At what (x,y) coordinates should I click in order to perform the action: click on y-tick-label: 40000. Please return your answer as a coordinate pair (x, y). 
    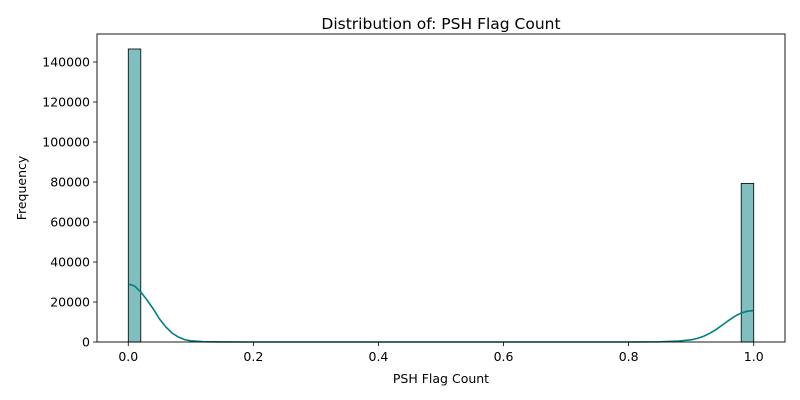
    Looking at the image, I should click on (70, 262).